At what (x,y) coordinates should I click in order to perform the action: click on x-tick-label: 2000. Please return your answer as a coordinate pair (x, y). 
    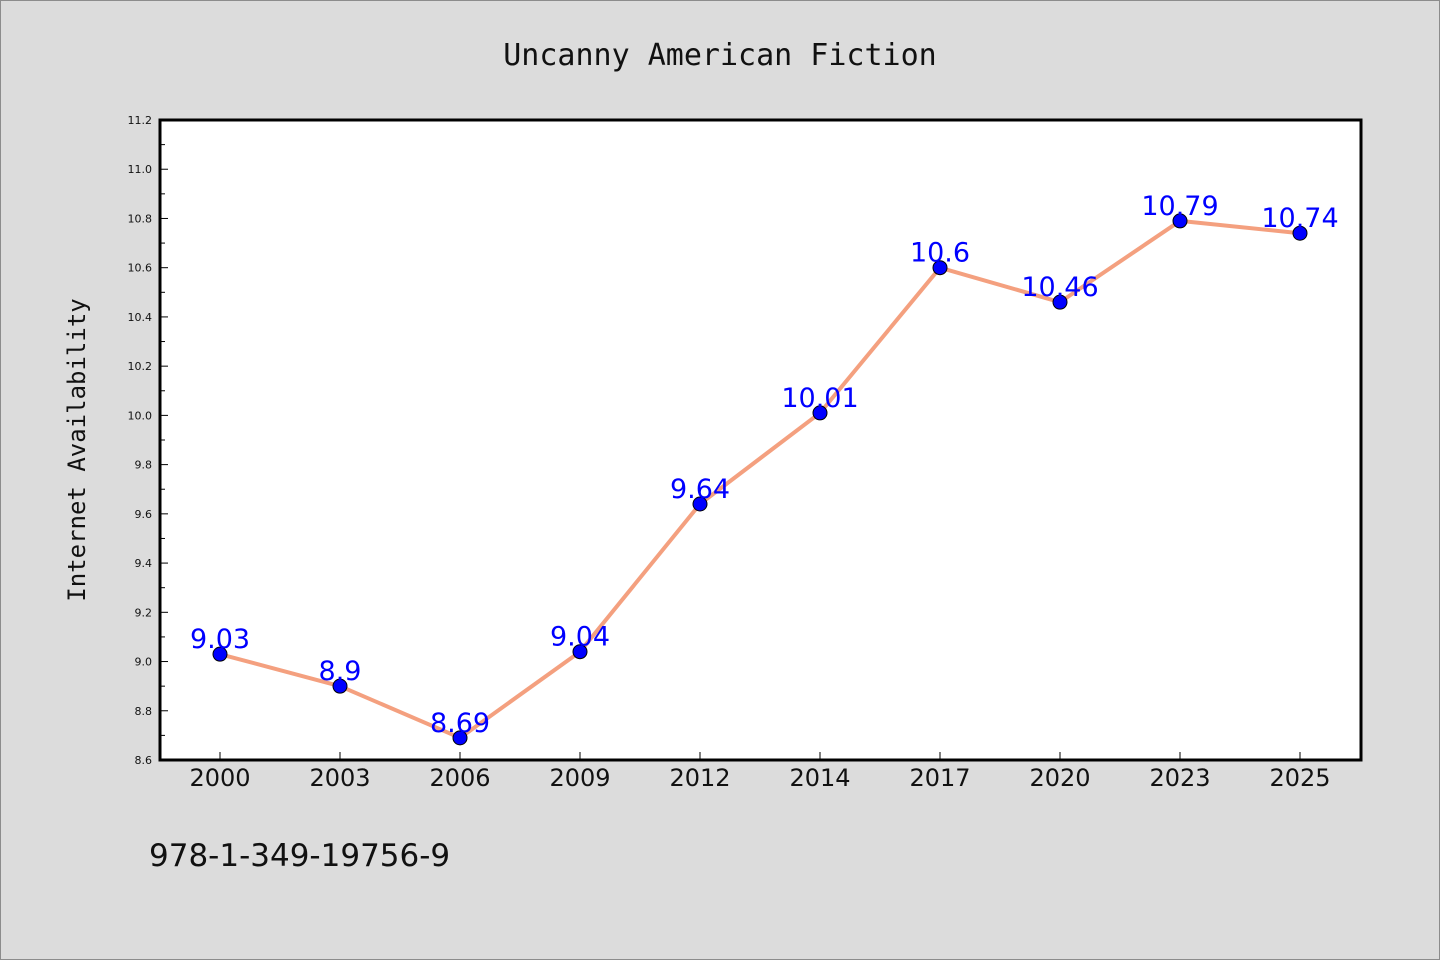
    Looking at the image, I should click on (219, 778).